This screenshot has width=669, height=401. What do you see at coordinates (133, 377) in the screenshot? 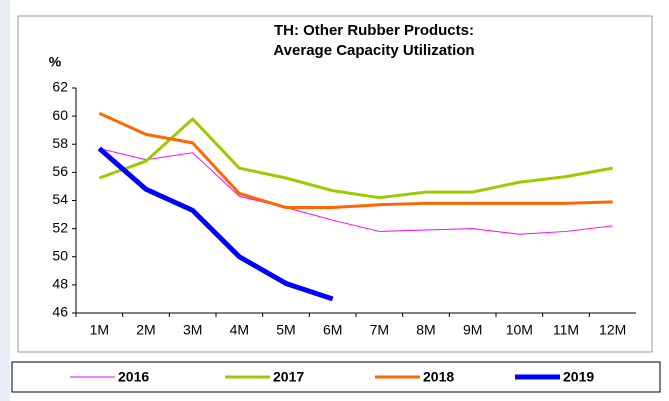
I see `legend-label: 2016` at bounding box center [133, 377].